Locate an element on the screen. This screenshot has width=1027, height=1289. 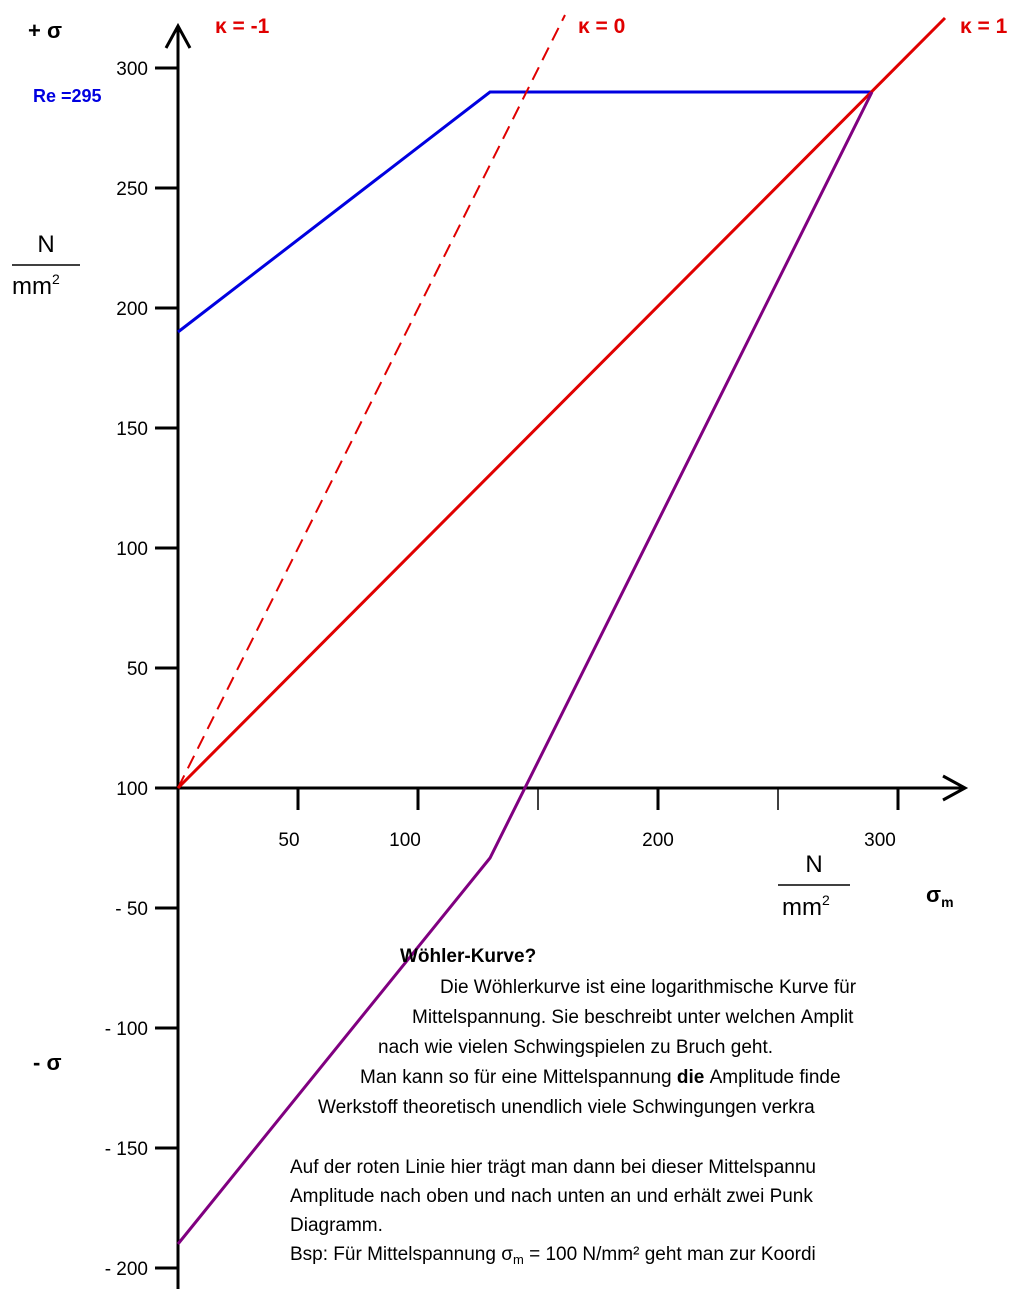
re-label: Re =295 is located at coordinates (67, 96).